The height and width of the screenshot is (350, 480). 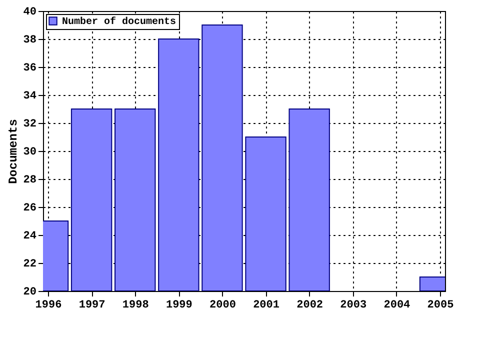 I want to click on y-tick-label: 30, so click(x=29, y=152).